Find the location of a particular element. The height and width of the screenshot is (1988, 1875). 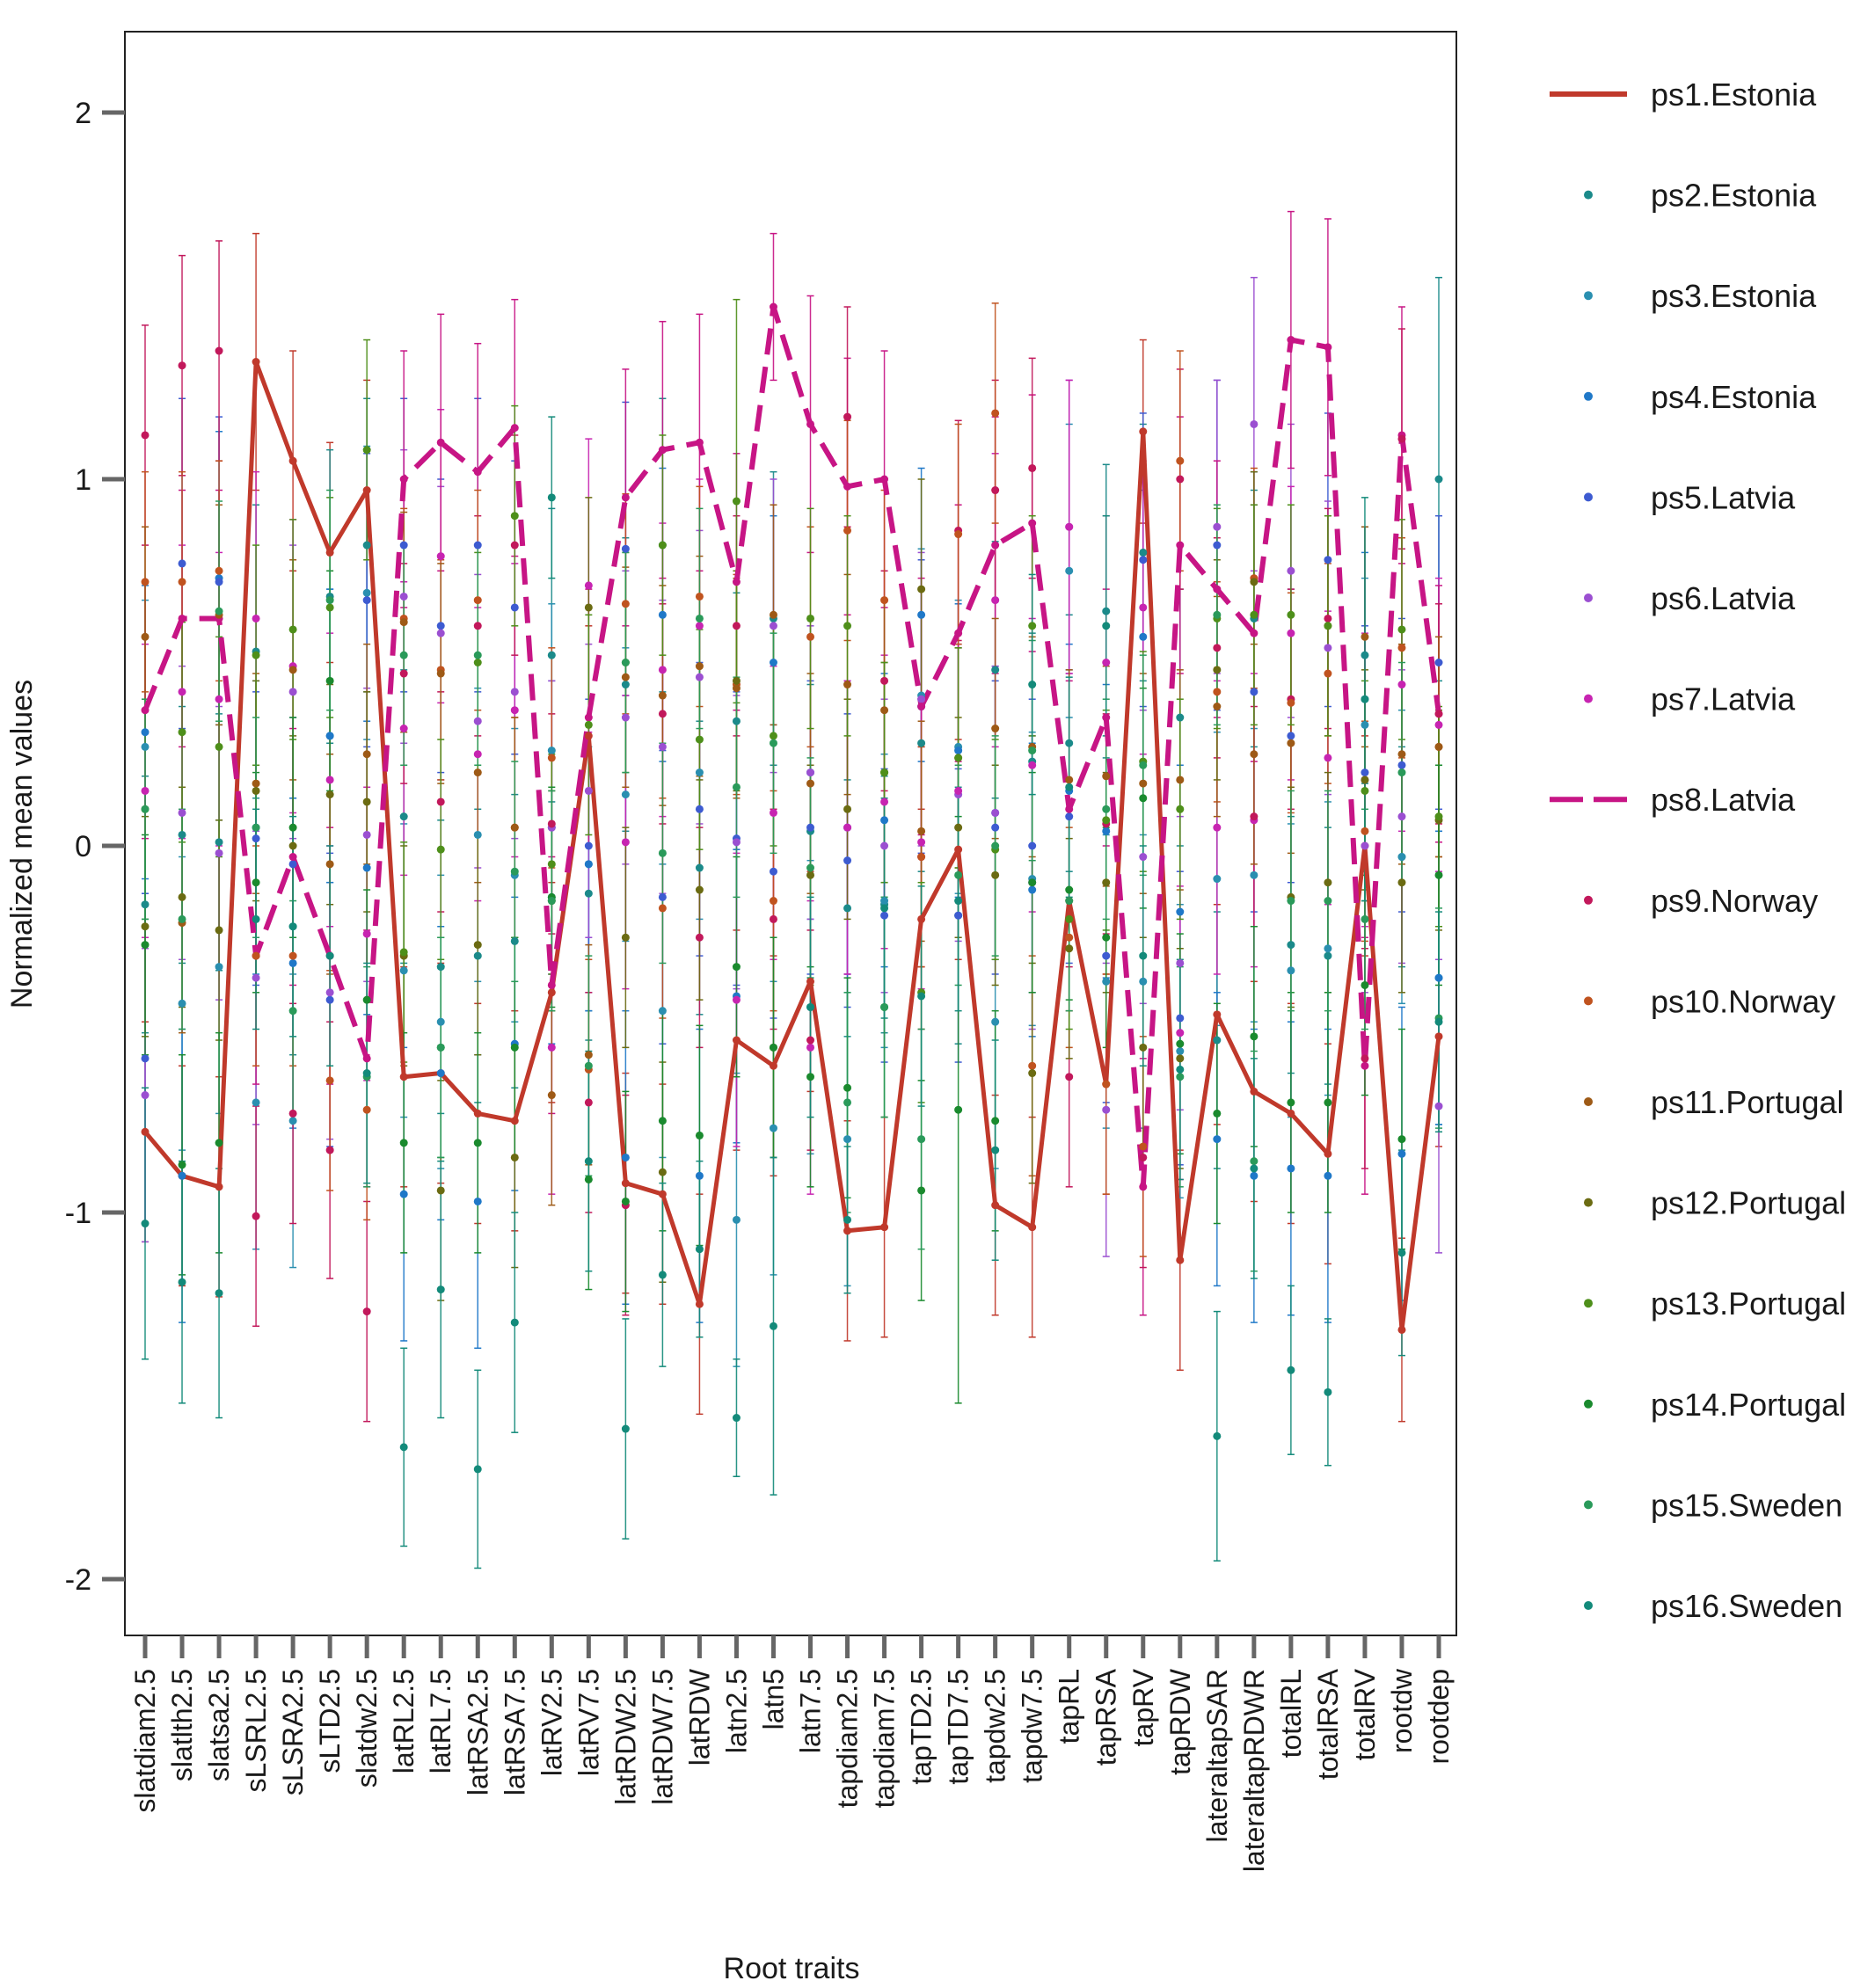

x-tick-label: latRV2.5 is located at coordinates (551, 1722).